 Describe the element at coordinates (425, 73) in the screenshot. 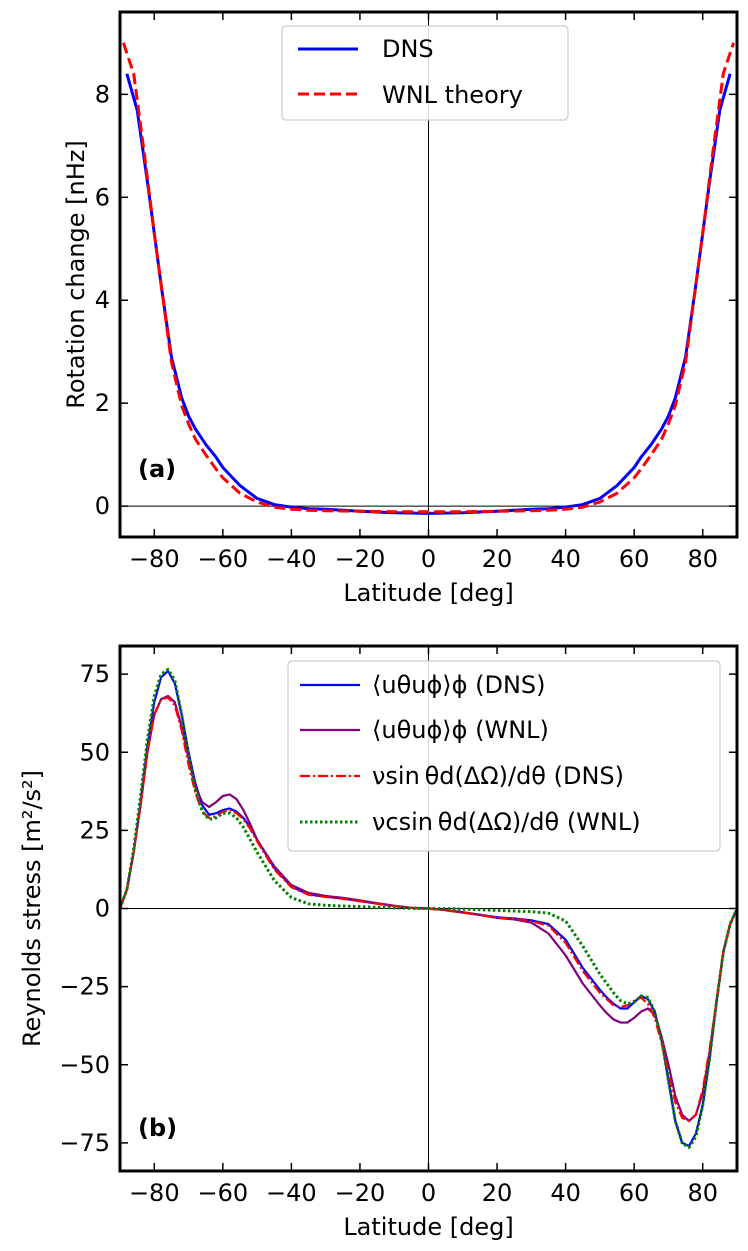

I see `panel-a-legend: DNS WNL theory` at that location.